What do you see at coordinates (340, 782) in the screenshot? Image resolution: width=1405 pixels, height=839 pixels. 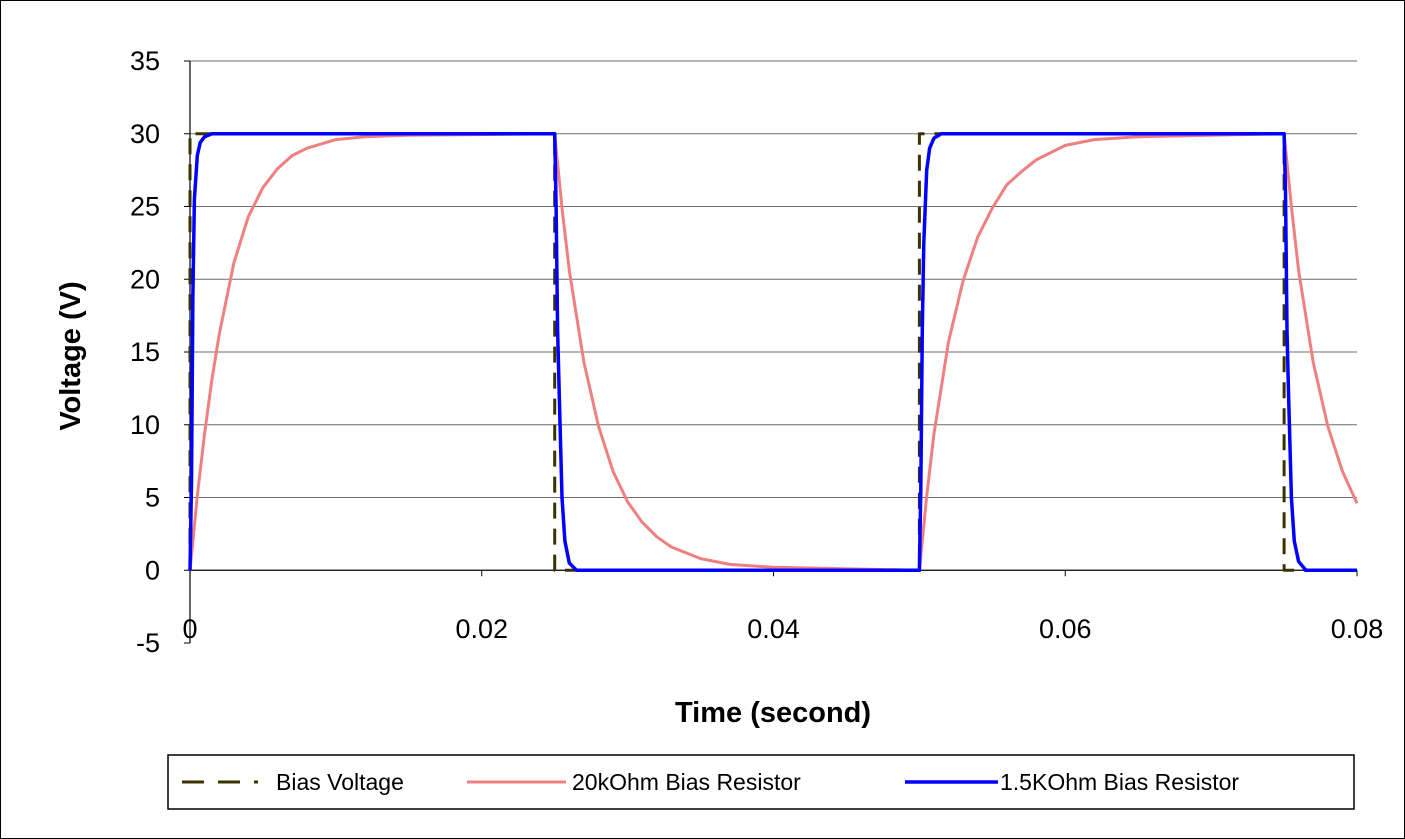 I see `legend-label: Bias Voltage` at bounding box center [340, 782].